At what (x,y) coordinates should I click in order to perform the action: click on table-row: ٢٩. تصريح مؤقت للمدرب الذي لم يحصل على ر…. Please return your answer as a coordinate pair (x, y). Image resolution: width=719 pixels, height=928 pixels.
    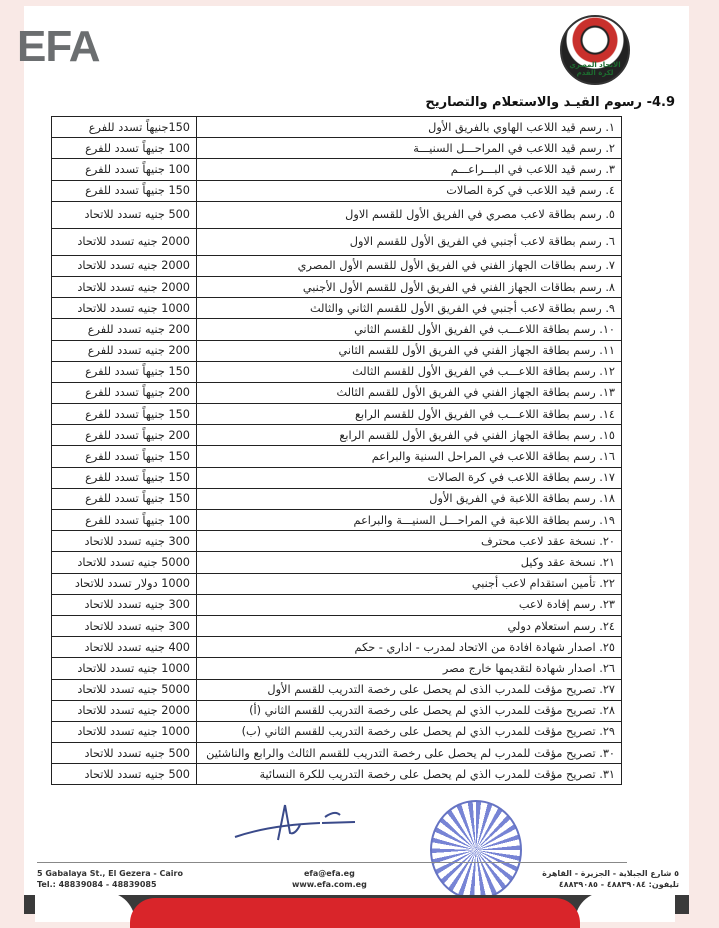
    Looking at the image, I should click on (336, 732).